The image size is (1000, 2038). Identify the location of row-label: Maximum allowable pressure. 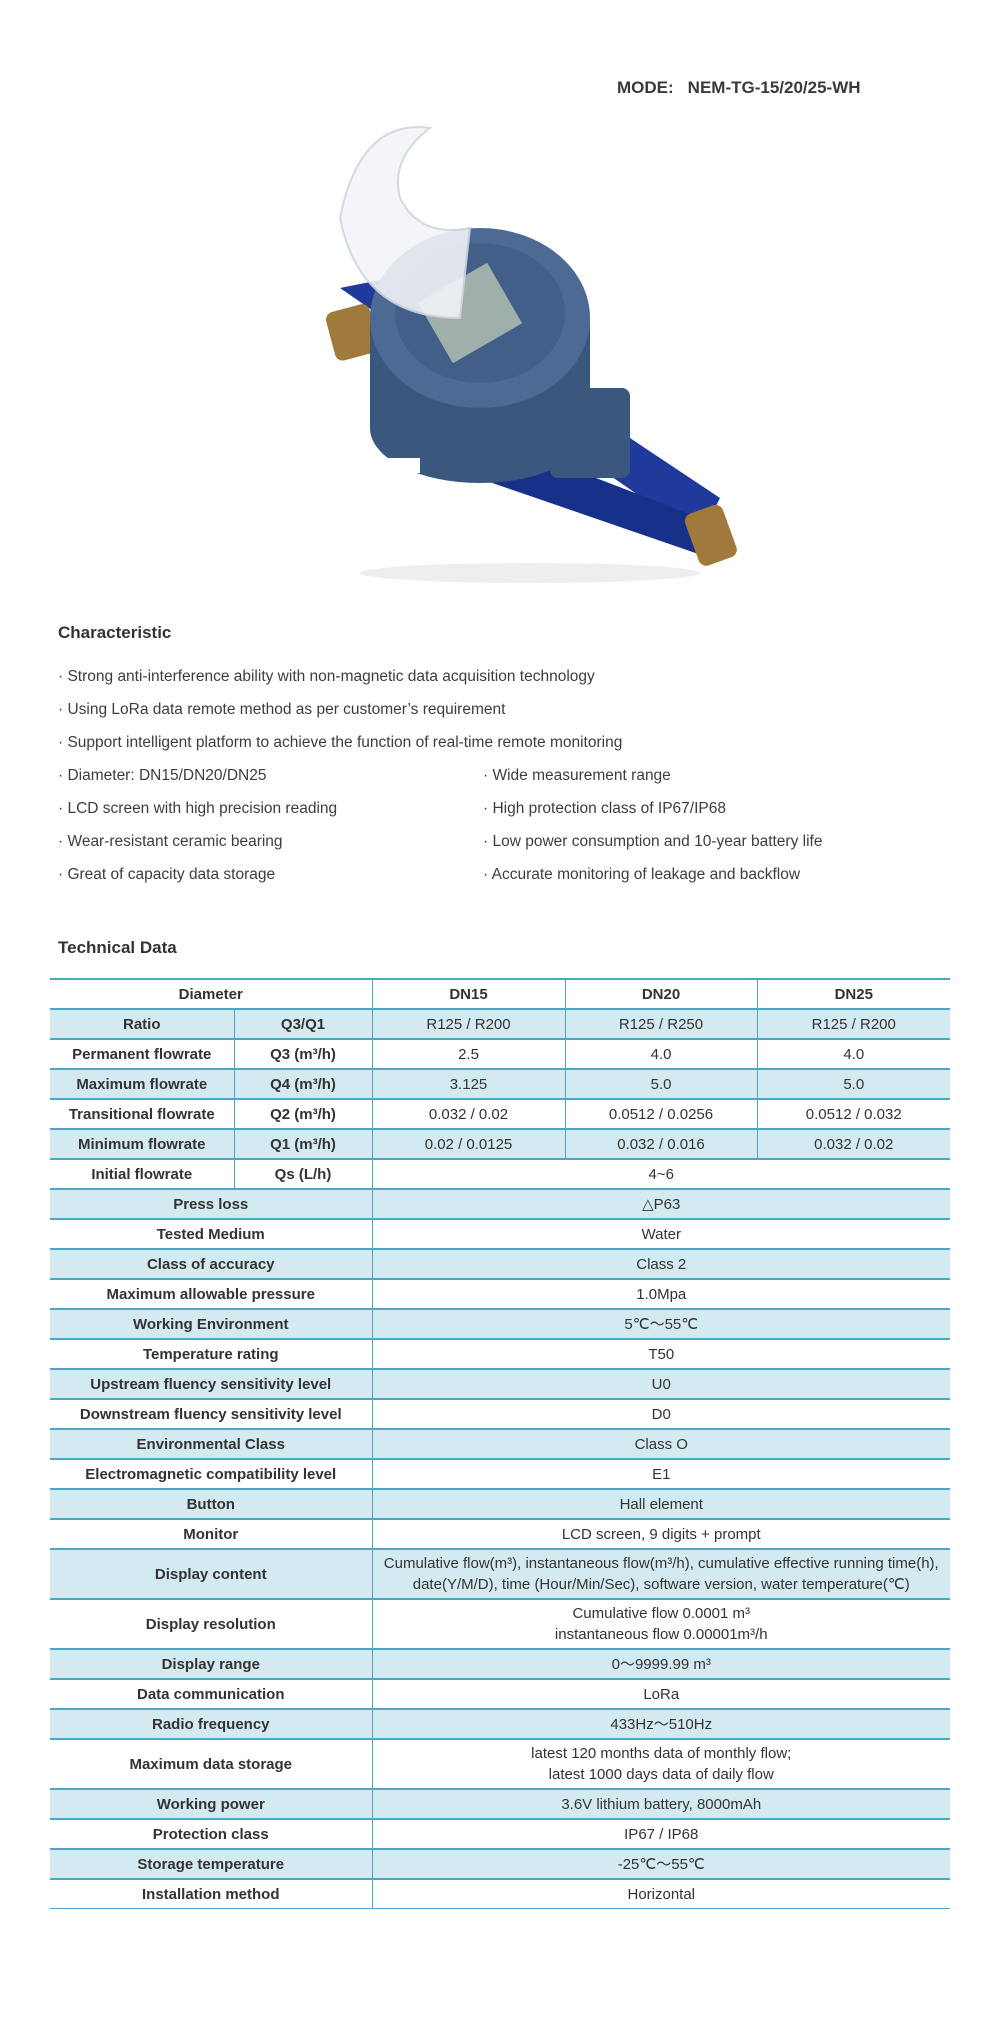
(211, 1294).